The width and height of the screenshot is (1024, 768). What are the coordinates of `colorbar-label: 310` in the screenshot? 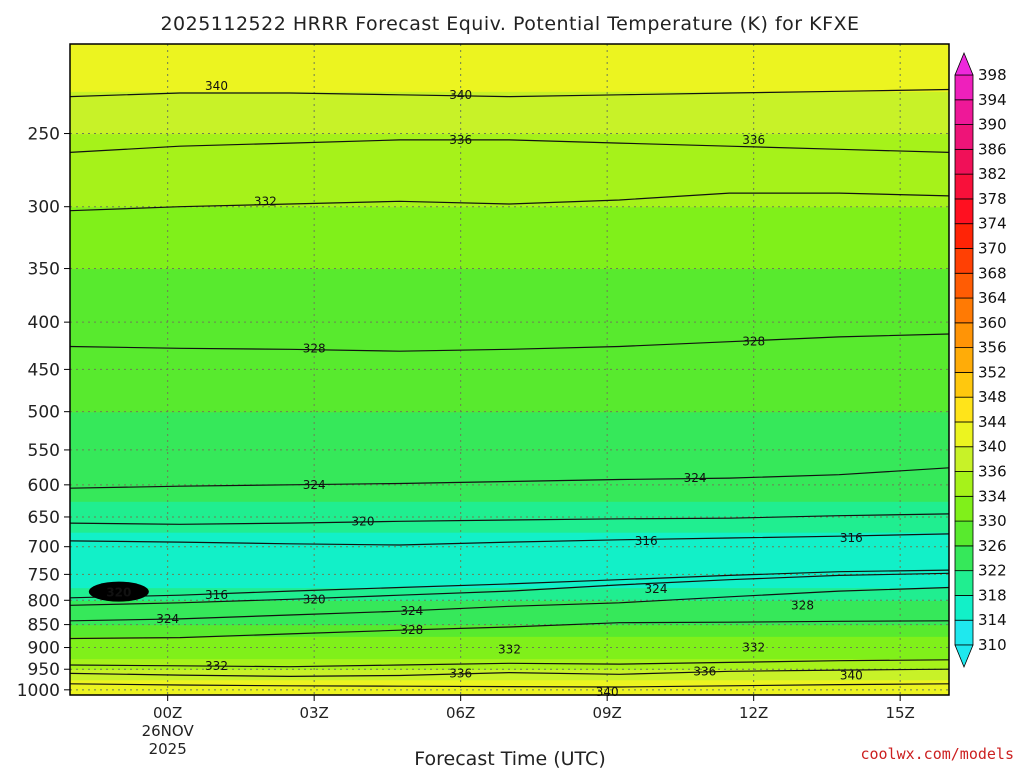 It's located at (992, 645).